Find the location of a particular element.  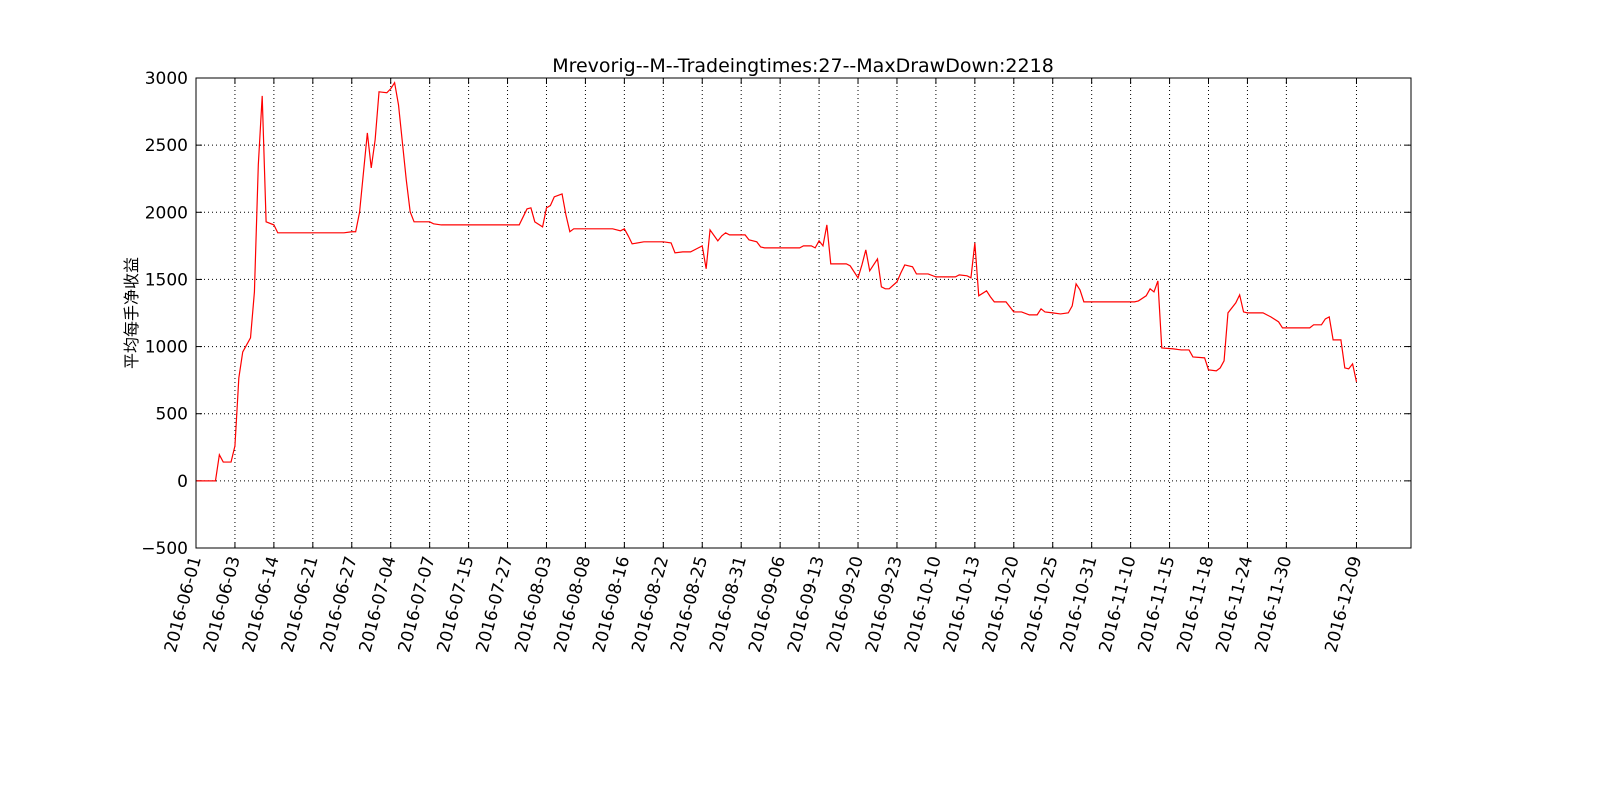

x-tick-label: 2016-10-25 is located at coordinates (1040, 604).